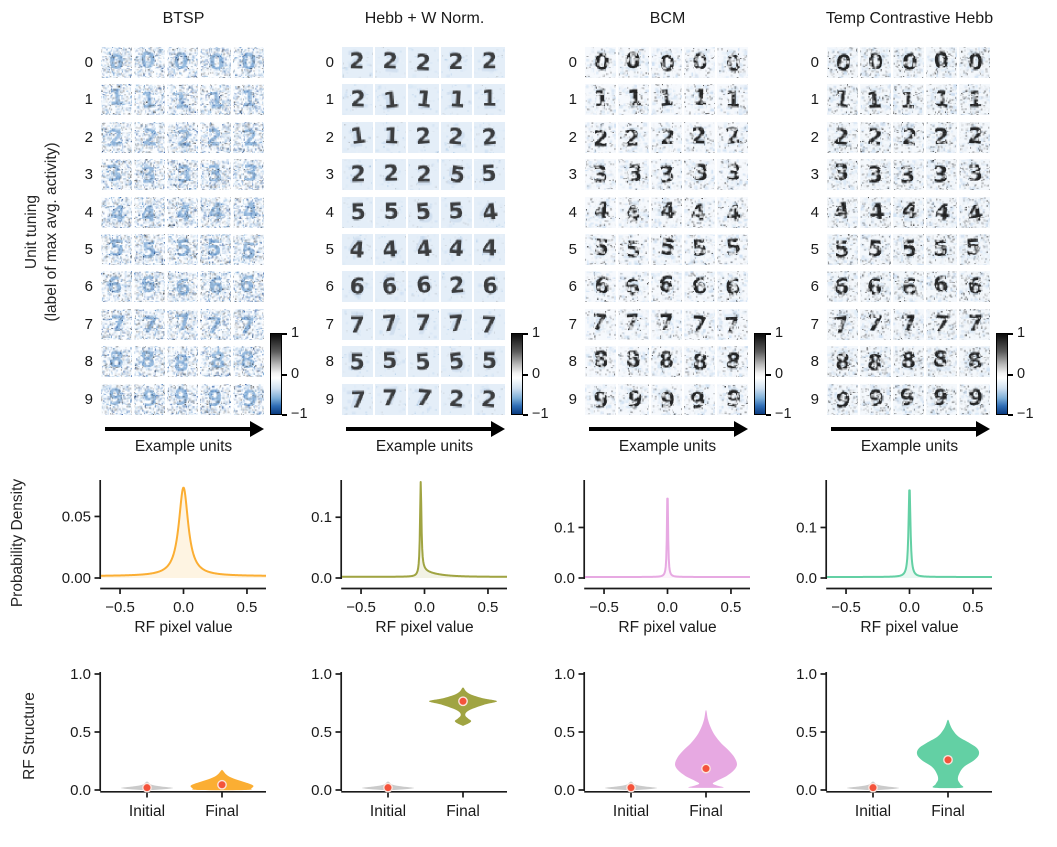  Describe the element at coordinates (463, 811) in the screenshot. I see `svg-text: Final` at that location.